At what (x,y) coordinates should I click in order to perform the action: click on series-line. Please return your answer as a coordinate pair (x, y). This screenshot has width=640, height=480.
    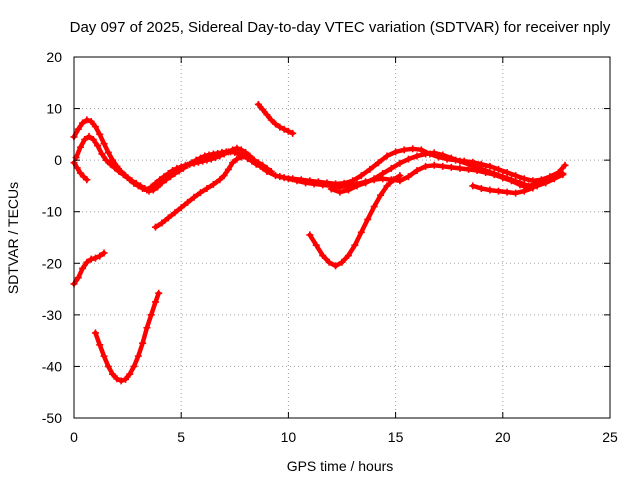
    Looking at the image, I should click on (447, 172).